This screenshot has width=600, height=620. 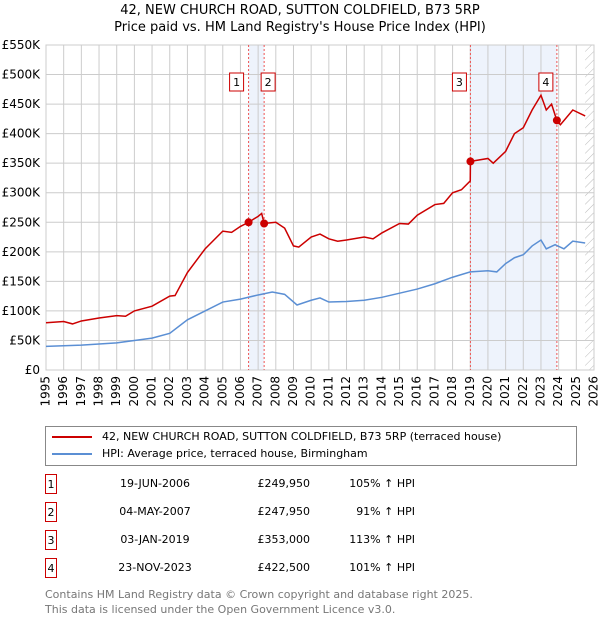 I want to click on sale-hpi-change: 105% ↑ HPI, so click(x=382, y=483).